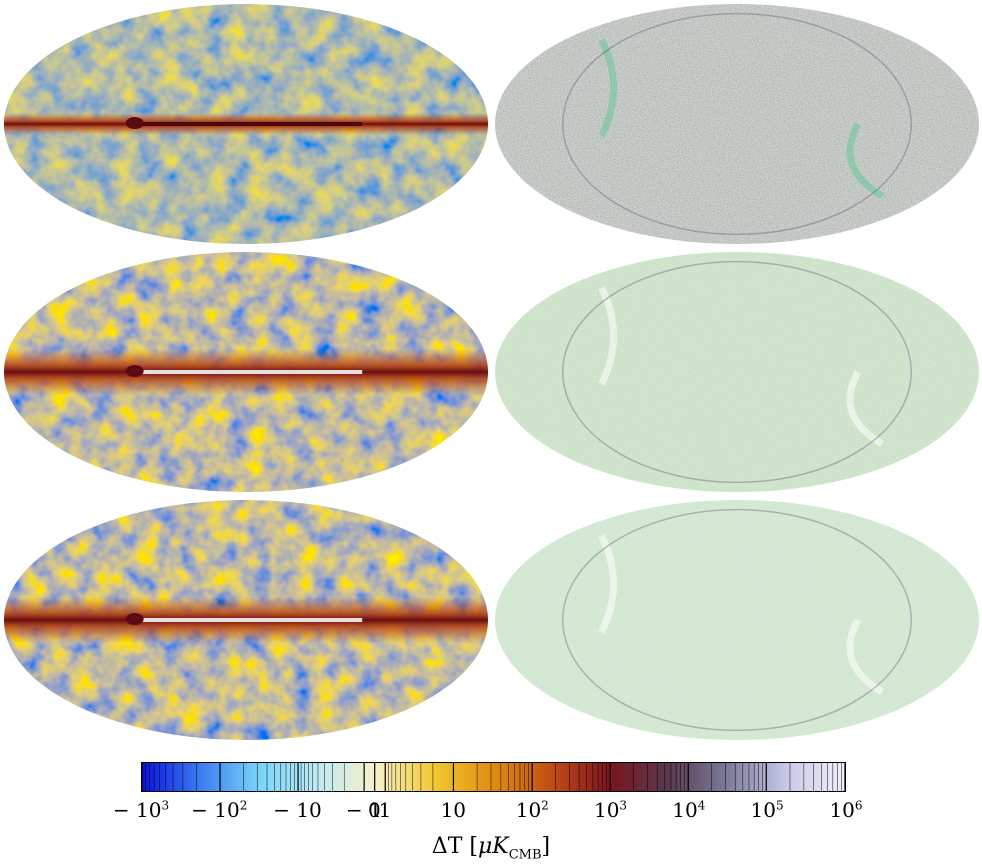 The image size is (982, 867). I want to click on colorbar, so click(493, 777).